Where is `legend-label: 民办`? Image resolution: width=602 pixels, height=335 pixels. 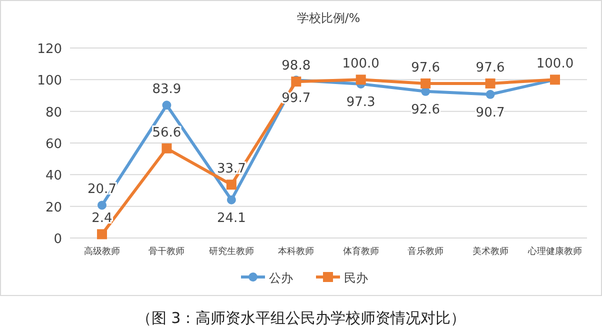 legend-label: 民办 is located at coordinates (356, 278).